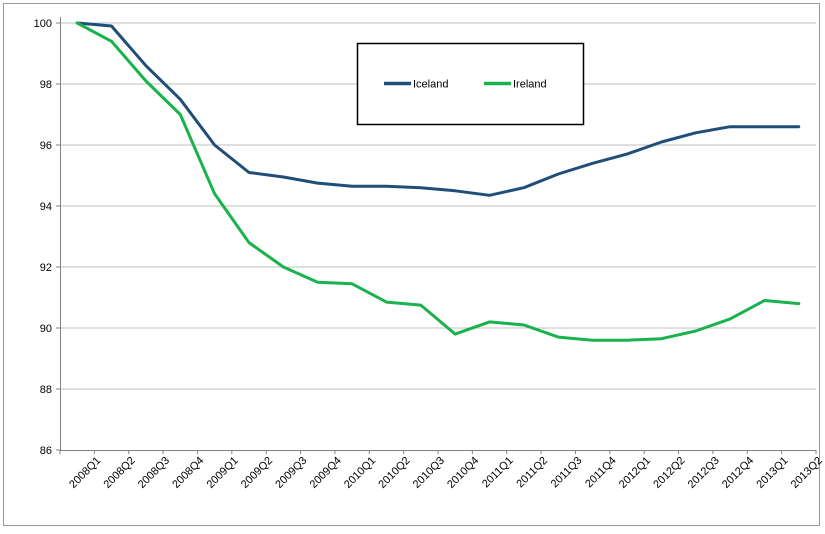 Image resolution: width=825 pixels, height=534 pixels. What do you see at coordinates (430, 85) in the screenshot?
I see `legend-label-iceland: Iceland` at bounding box center [430, 85].